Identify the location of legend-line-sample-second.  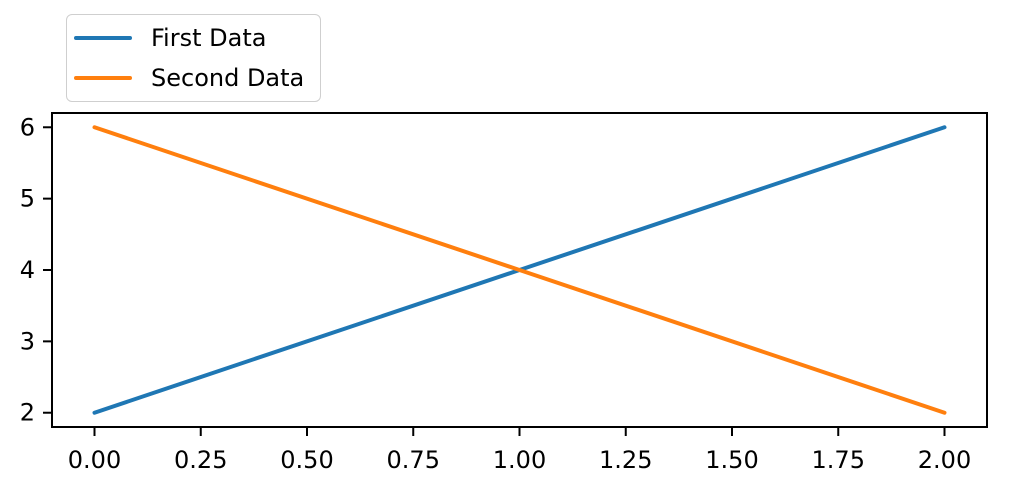
(103, 78).